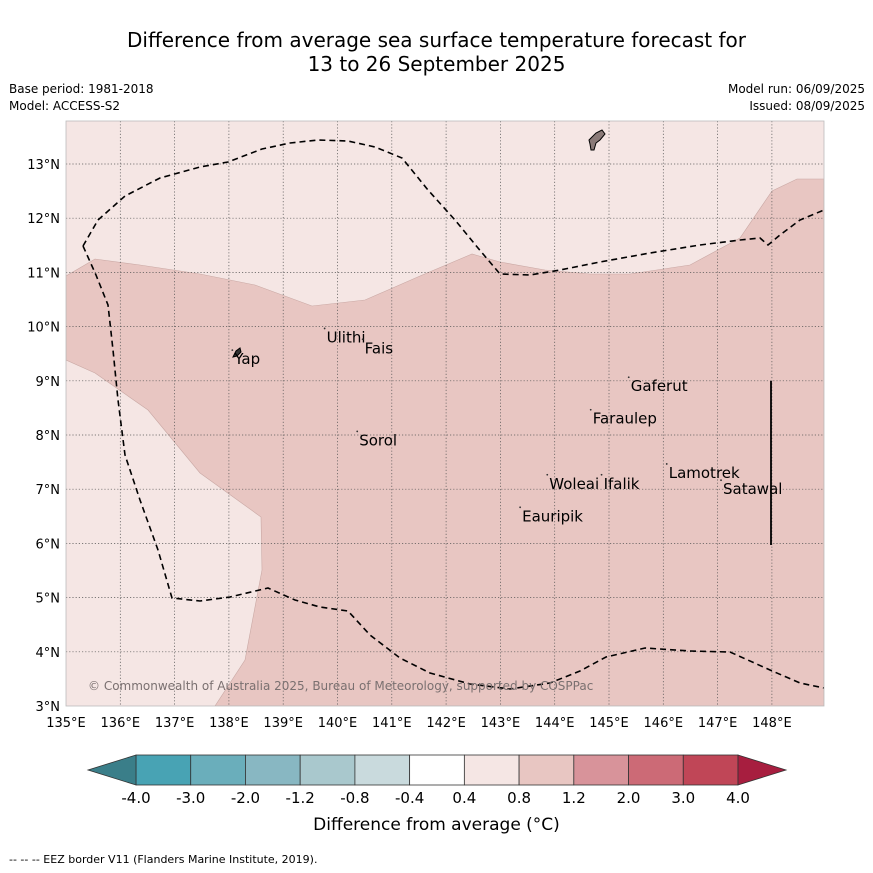 This screenshot has height=873, width=873. Describe the element at coordinates (597, 140) in the screenshot. I see `guam-island` at that location.